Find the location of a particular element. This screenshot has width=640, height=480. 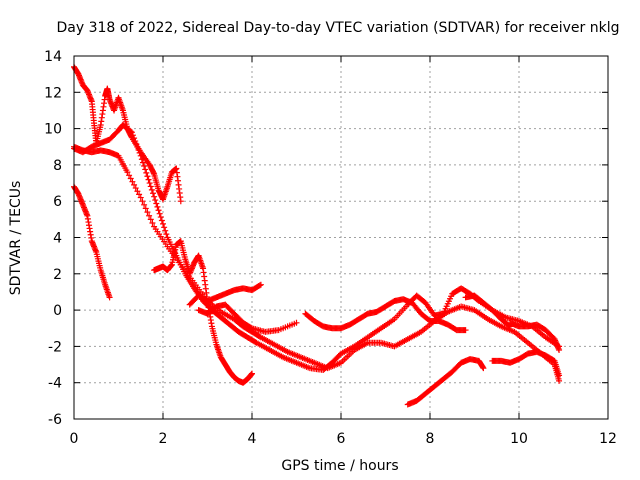

x-tick-label: 8 is located at coordinates (430, 439).